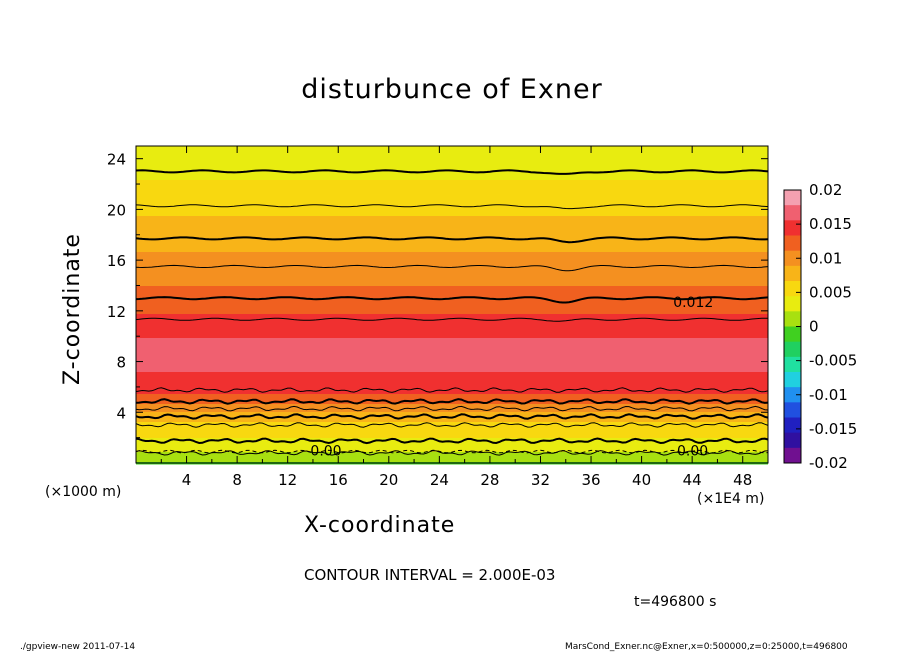 The width and height of the screenshot is (904, 654). Describe the element at coordinates (731, 499) in the screenshot. I see `x-axis-secondary-unit-label: (×1E4 m)` at that location.